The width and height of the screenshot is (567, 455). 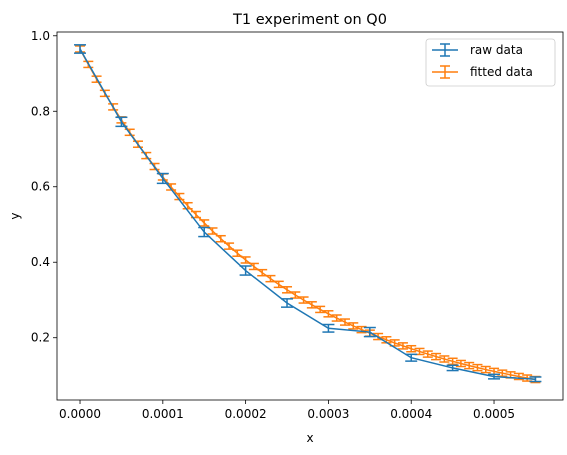 I want to click on legend: raw data fitted data, so click(x=490, y=62).